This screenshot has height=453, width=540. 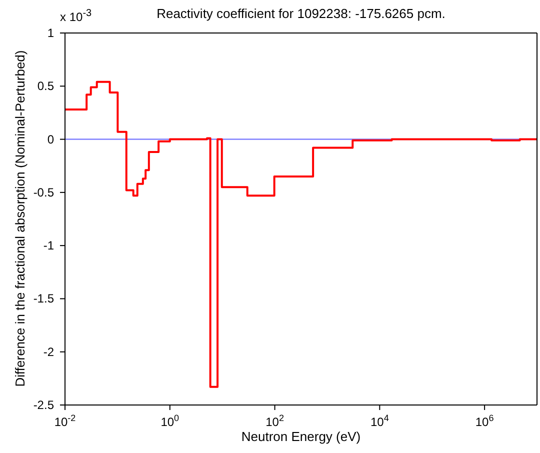 What do you see at coordinates (379, 421) in the screenshot?
I see `x-tick-label: 10$^{4}$` at bounding box center [379, 421].